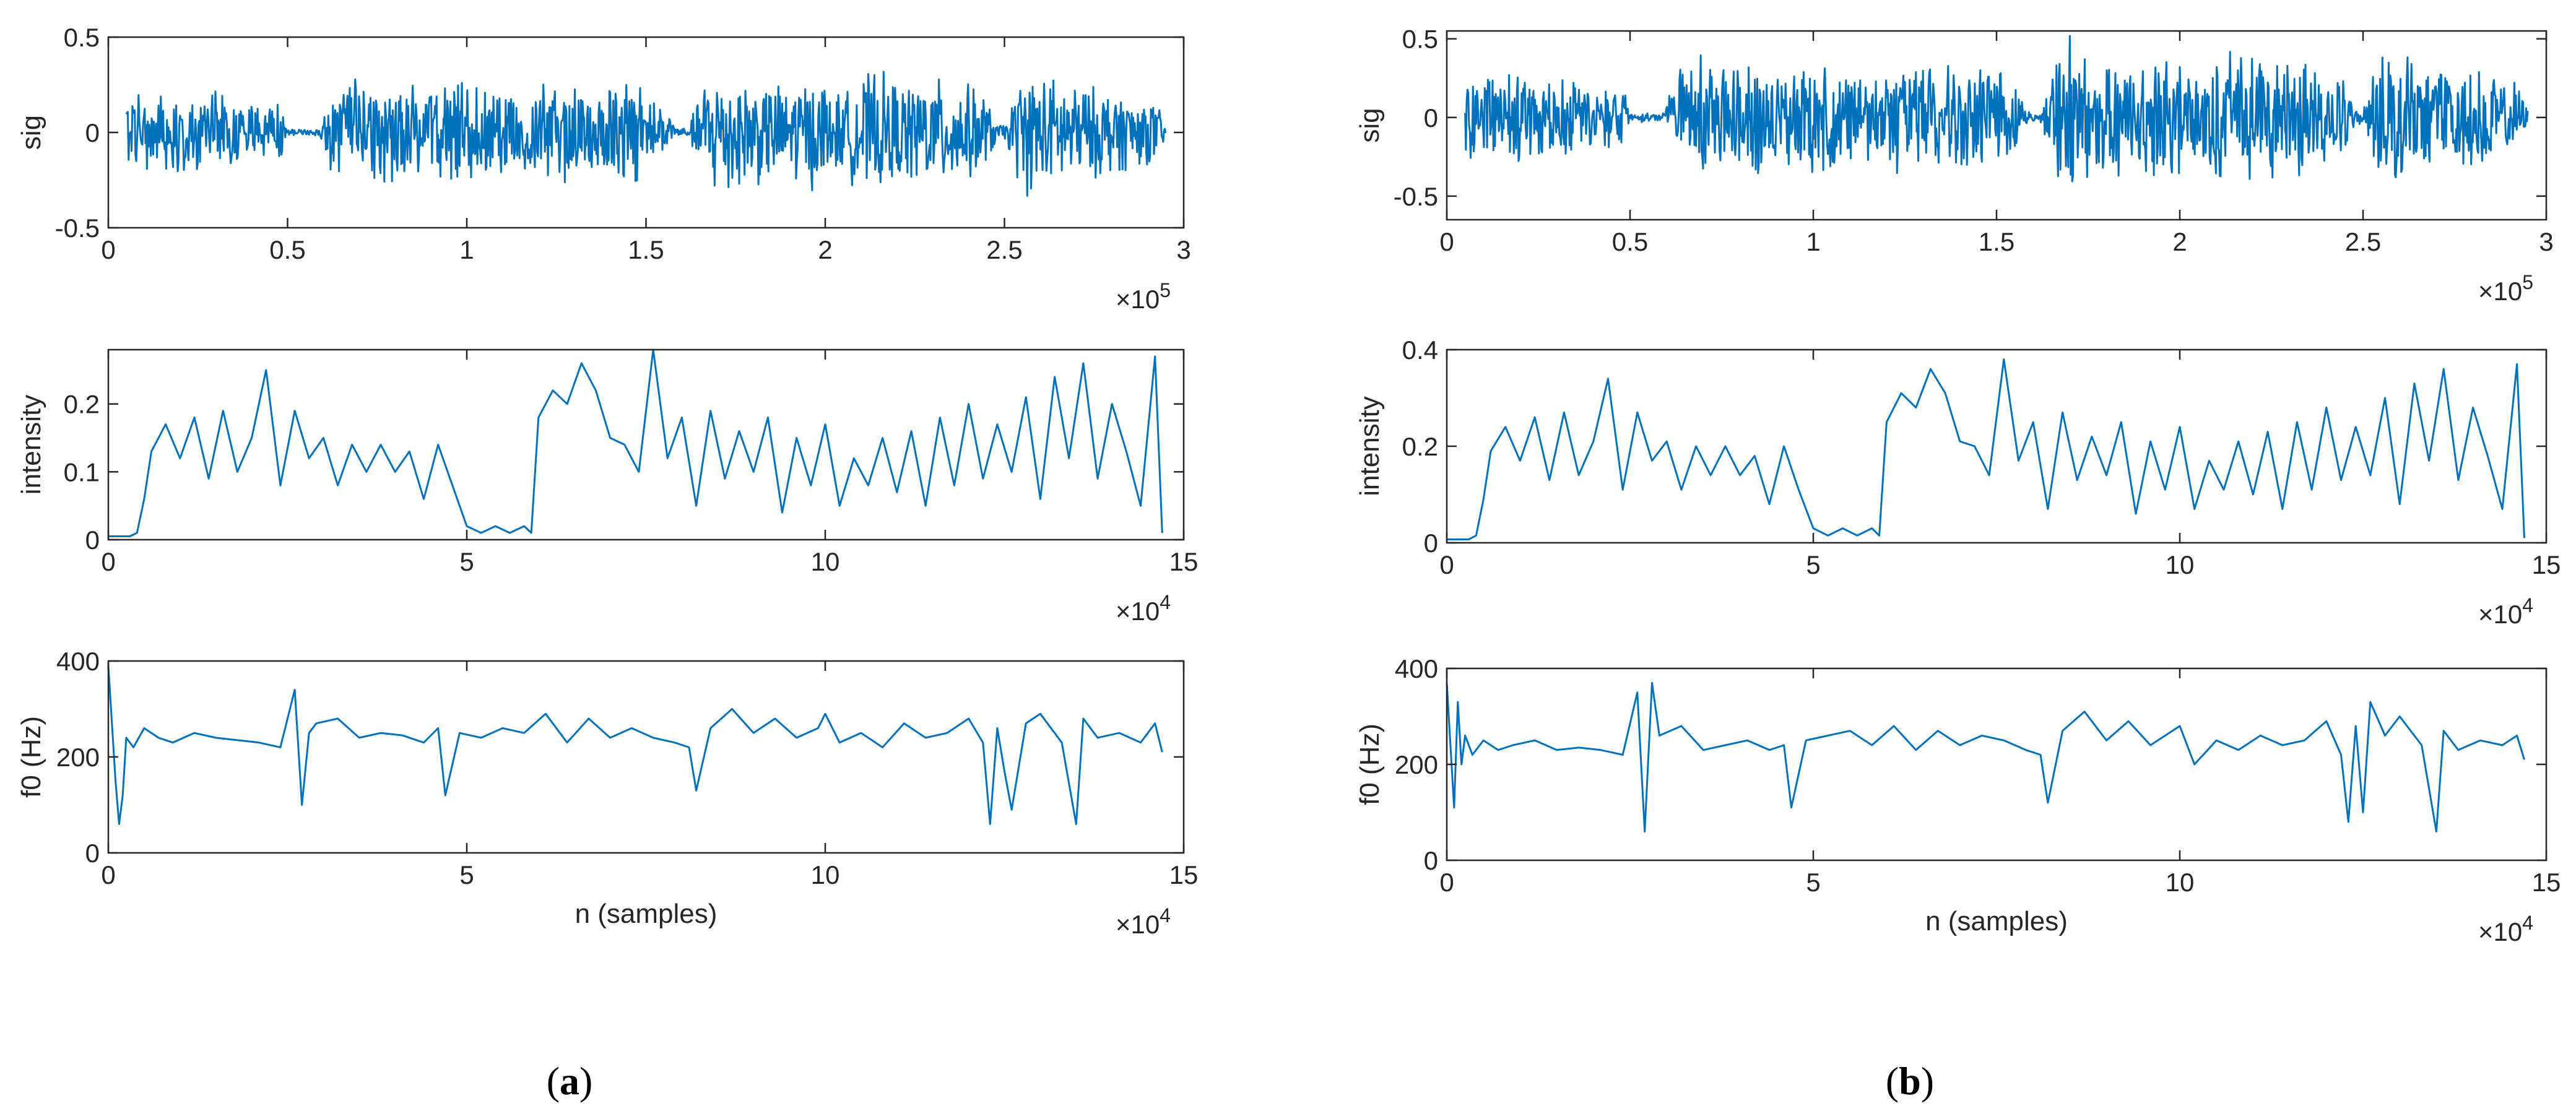  What do you see at coordinates (82, 471) in the screenshot?
I see `y-tick-label: 0.1` at bounding box center [82, 471].